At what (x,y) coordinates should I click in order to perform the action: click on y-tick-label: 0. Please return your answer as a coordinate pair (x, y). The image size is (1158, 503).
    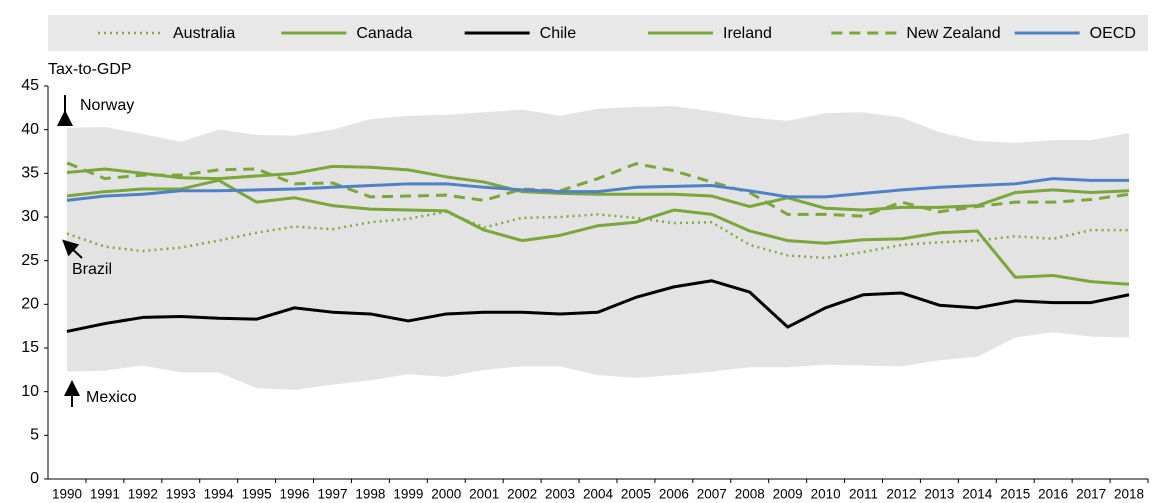
    Looking at the image, I should click on (34, 478).